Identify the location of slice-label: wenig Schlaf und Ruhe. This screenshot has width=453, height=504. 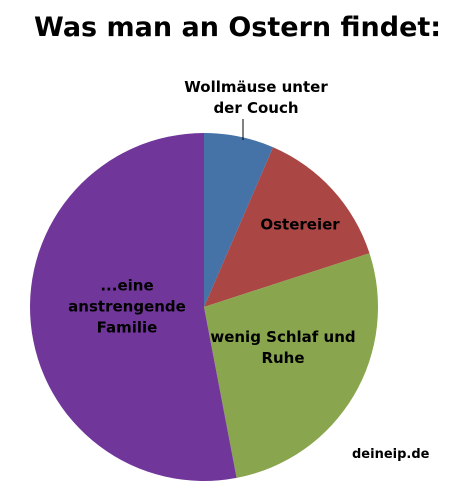
(283, 347).